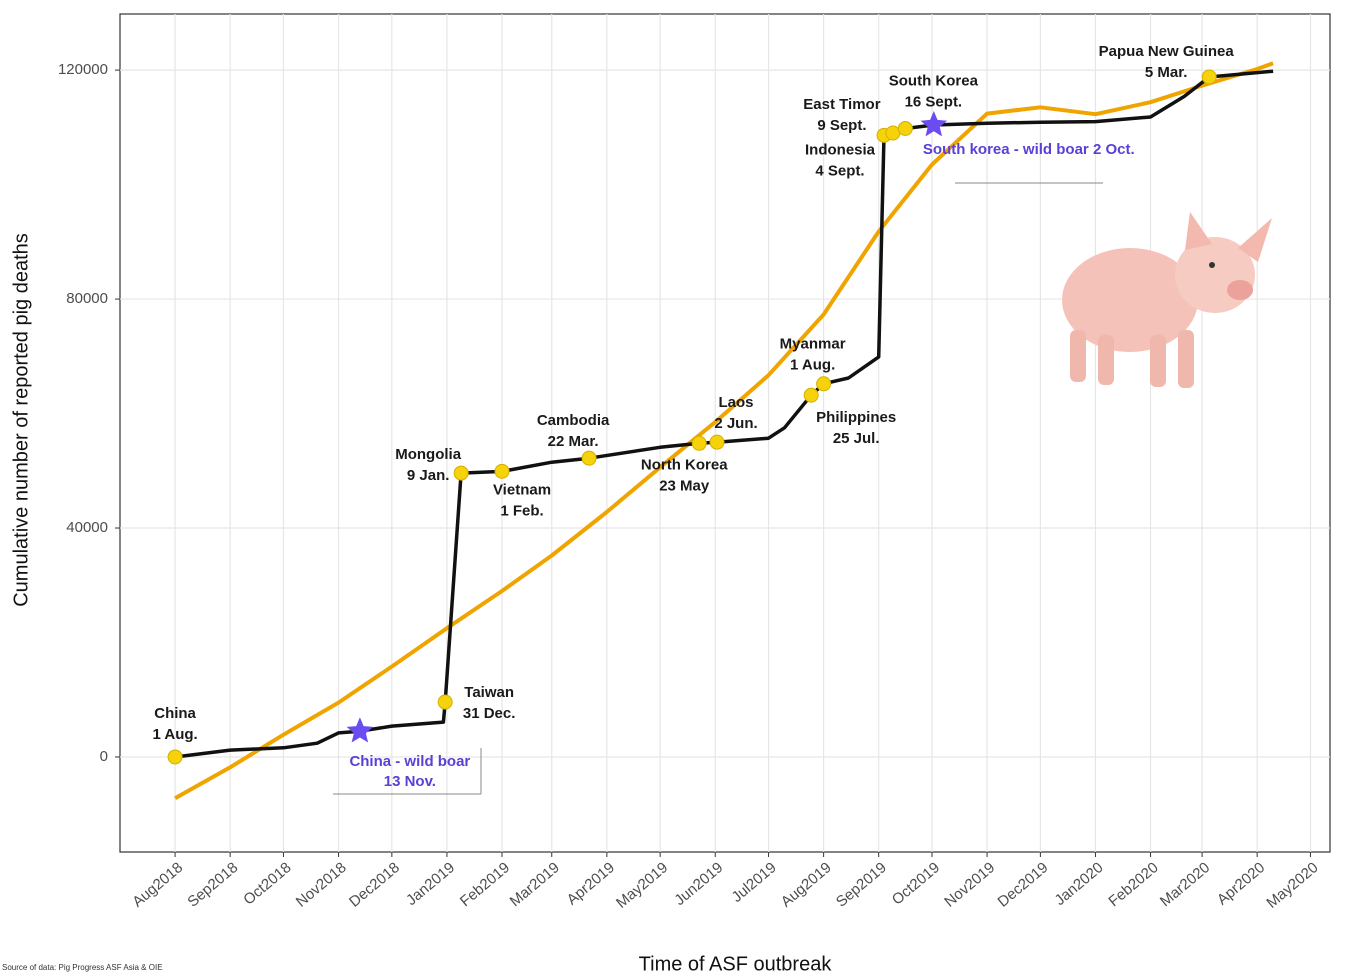 The height and width of the screenshot is (978, 1361). What do you see at coordinates (841, 104) in the screenshot?
I see `event-name: East Timor` at bounding box center [841, 104].